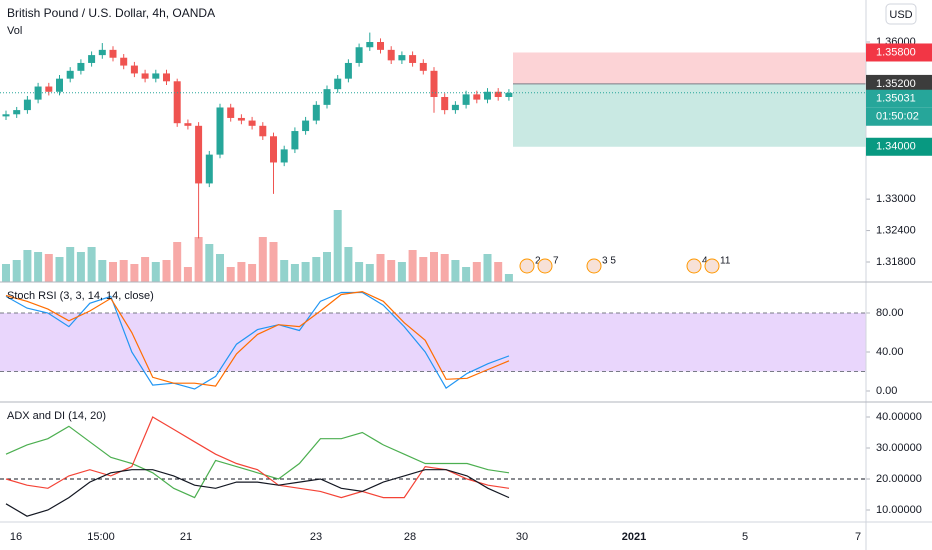 This screenshot has width=932, height=550. I want to click on target-price-label: 1.34000, so click(896, 147).